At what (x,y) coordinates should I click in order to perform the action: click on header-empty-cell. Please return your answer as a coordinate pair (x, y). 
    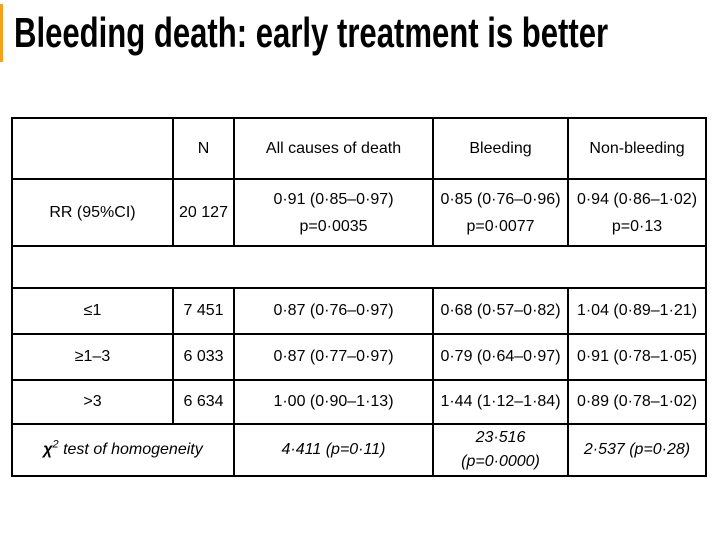
    Looking at the image, I should click on (92, 148).